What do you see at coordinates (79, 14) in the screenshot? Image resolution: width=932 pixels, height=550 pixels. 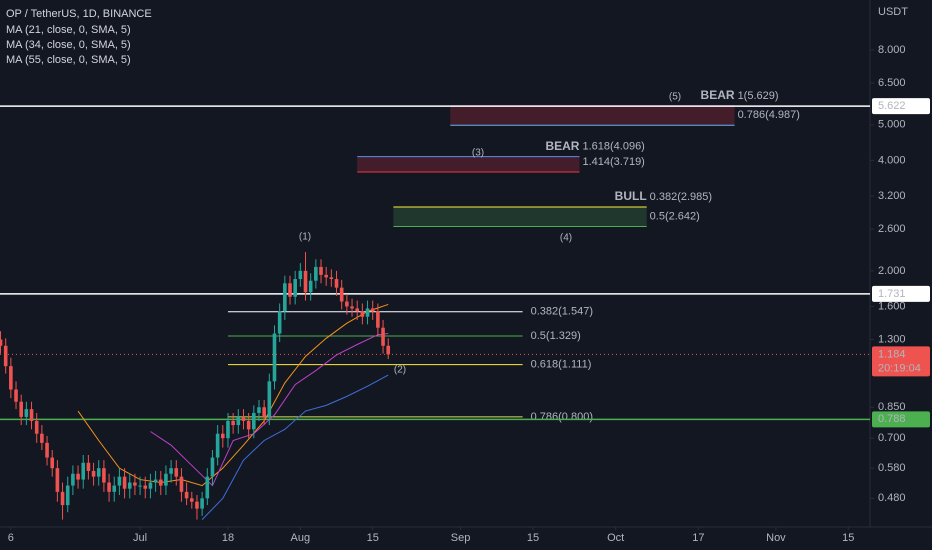 I see `chart-title: OP / TetherUS, 1D, BINANCE` at bounding box center [79, 14].